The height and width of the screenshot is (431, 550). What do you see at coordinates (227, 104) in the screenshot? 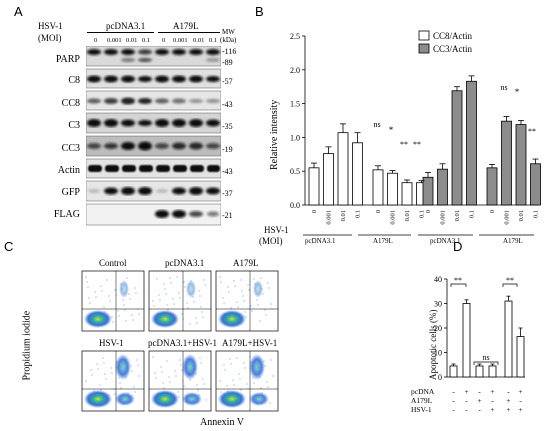
I see `mw-cc8: -43` at bounding box center [227, 104].